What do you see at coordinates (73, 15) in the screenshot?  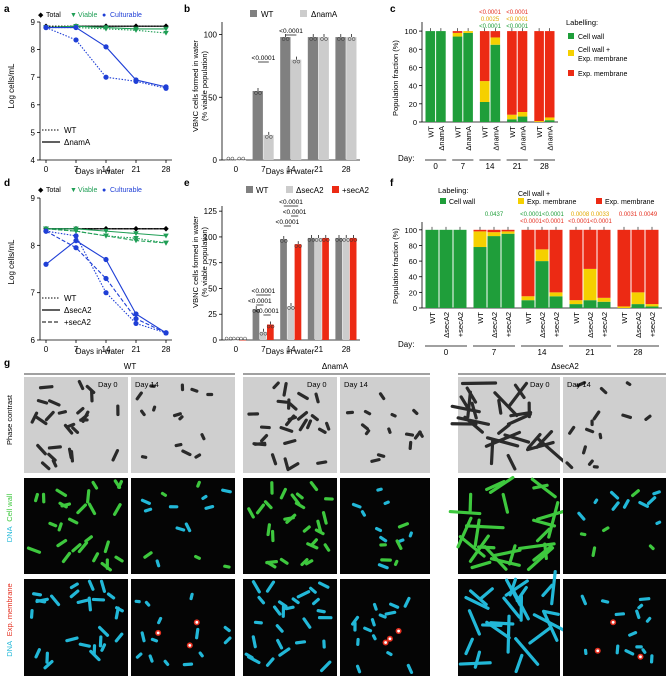 I see `legend-viable-marker: ▼` at bounding box center [73, 15].